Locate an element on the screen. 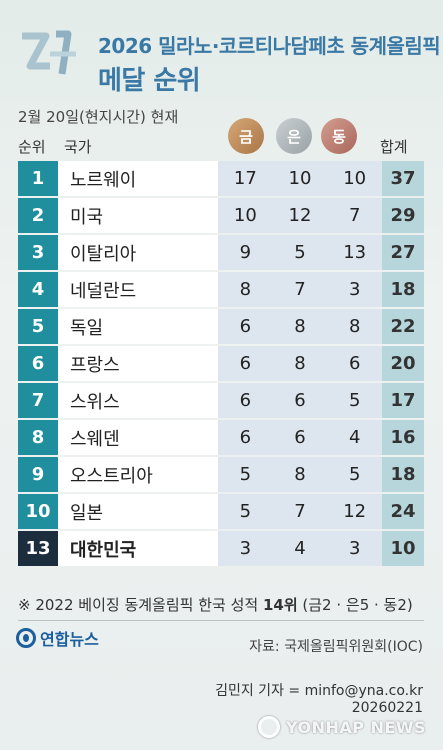  footnote-suffix: (금2 · 은5 · 동2) is located at coordinates (355, 605).